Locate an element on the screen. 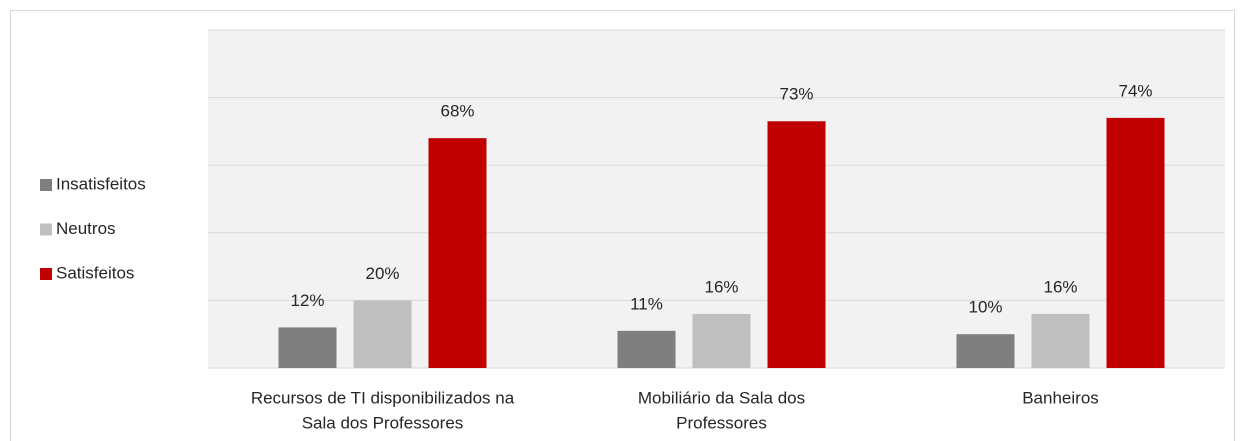  data-label: 10% is located at coordinates (985, 307).